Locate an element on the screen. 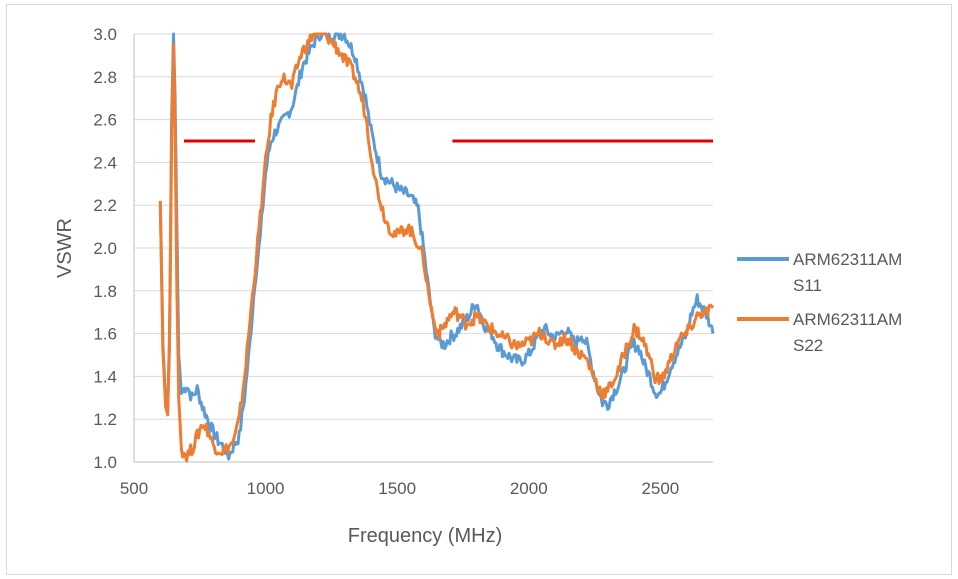  y-tick-label: 1.6 is located at coordinates (105, 334).